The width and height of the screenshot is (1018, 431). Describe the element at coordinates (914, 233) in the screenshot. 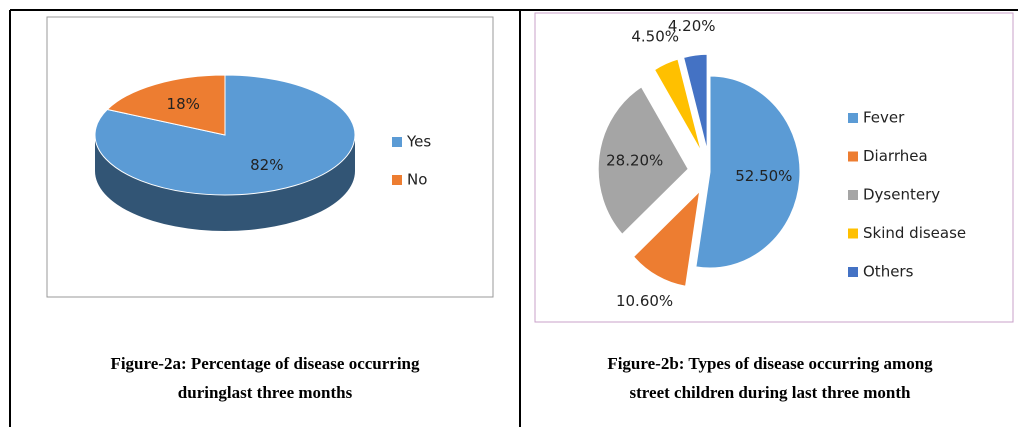

I see `legend-label: Skind disease` at that location.